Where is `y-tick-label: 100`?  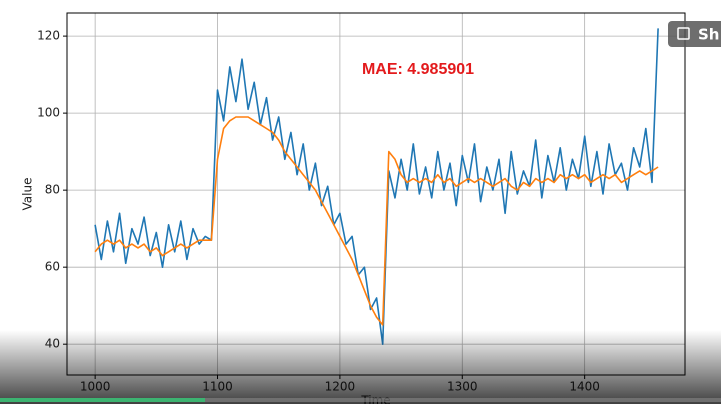
y-tick-label: 100 is located at coordinates (48, 113).